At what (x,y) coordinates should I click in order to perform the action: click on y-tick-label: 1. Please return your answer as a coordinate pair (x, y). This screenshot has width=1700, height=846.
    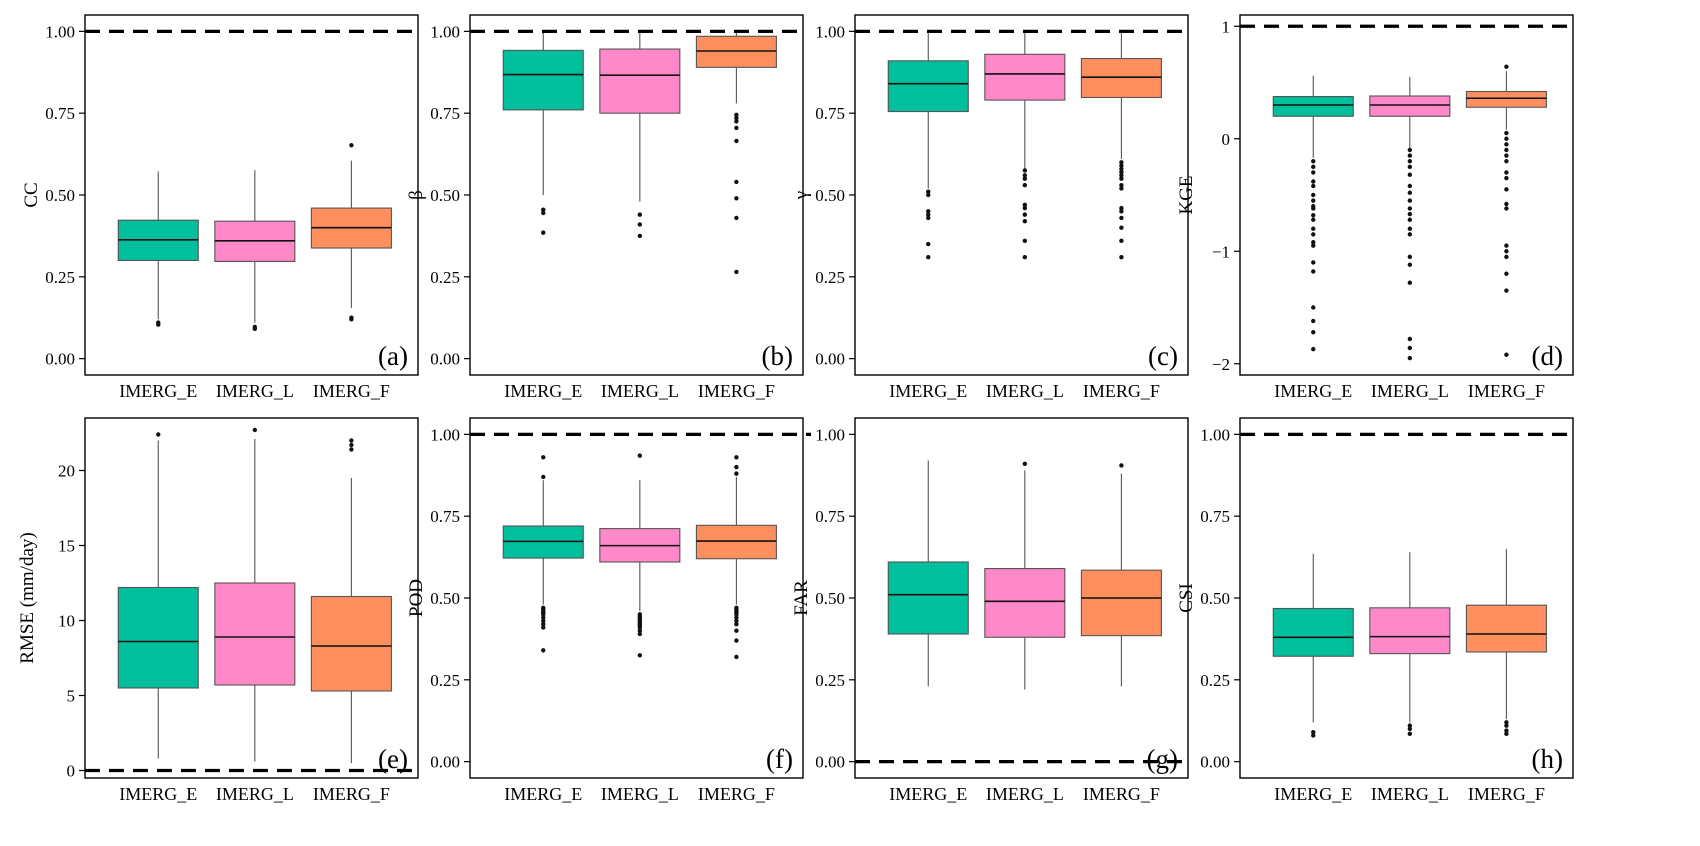
    Looking at the image, I should click on (1226, 26).